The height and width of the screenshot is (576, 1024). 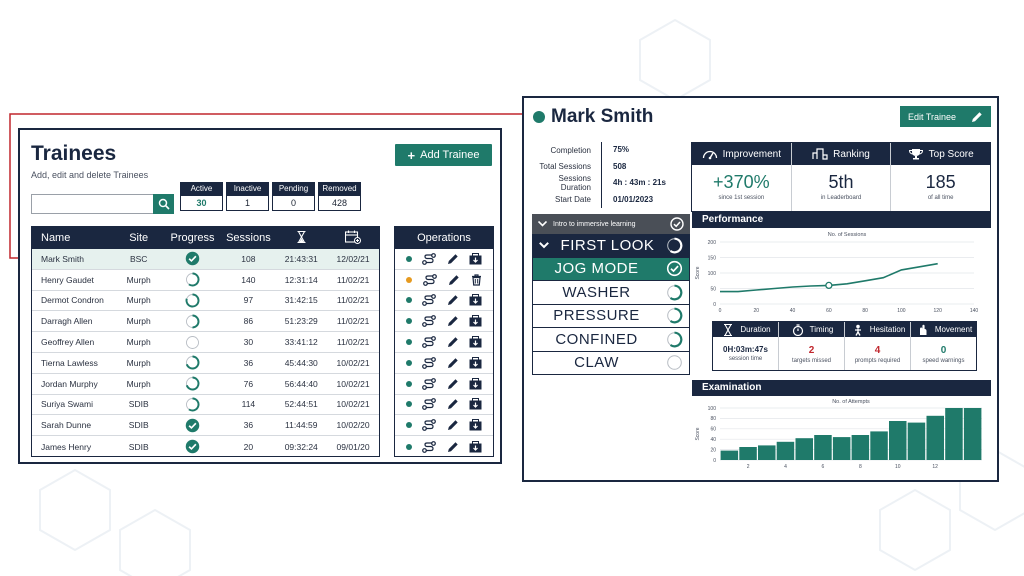 What do you see at coordinates (205, 426) in the screenshot?
I see `table-row: Sarah Dunne SDIB 36 11:44:59 10/02/20` at bounding box center [205, 426].